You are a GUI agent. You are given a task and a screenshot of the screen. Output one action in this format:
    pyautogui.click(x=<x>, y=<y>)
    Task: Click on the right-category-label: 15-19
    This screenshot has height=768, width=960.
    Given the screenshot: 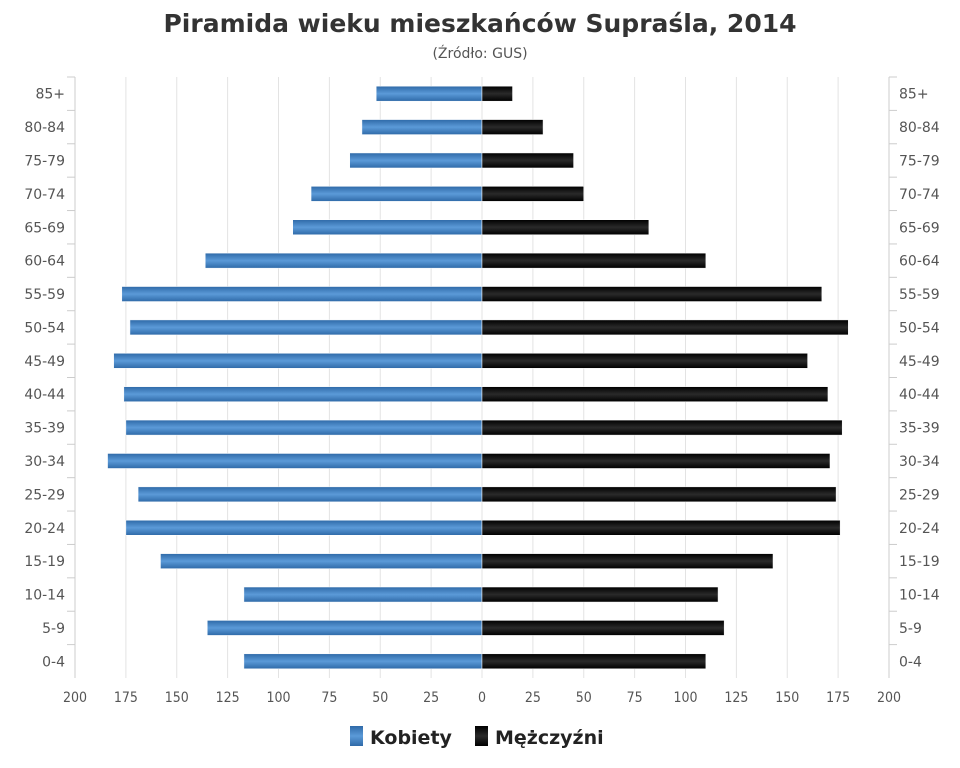 What is the action you would take?
    pyautogui.click(x=919, y=562)
    